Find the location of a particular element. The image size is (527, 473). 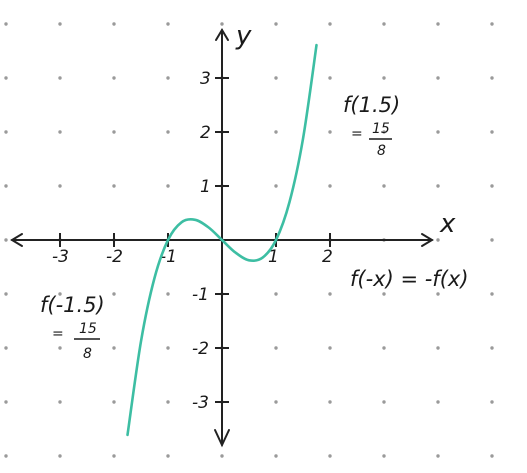

y-tick-label: -3 is located at coordinates (200, 403).